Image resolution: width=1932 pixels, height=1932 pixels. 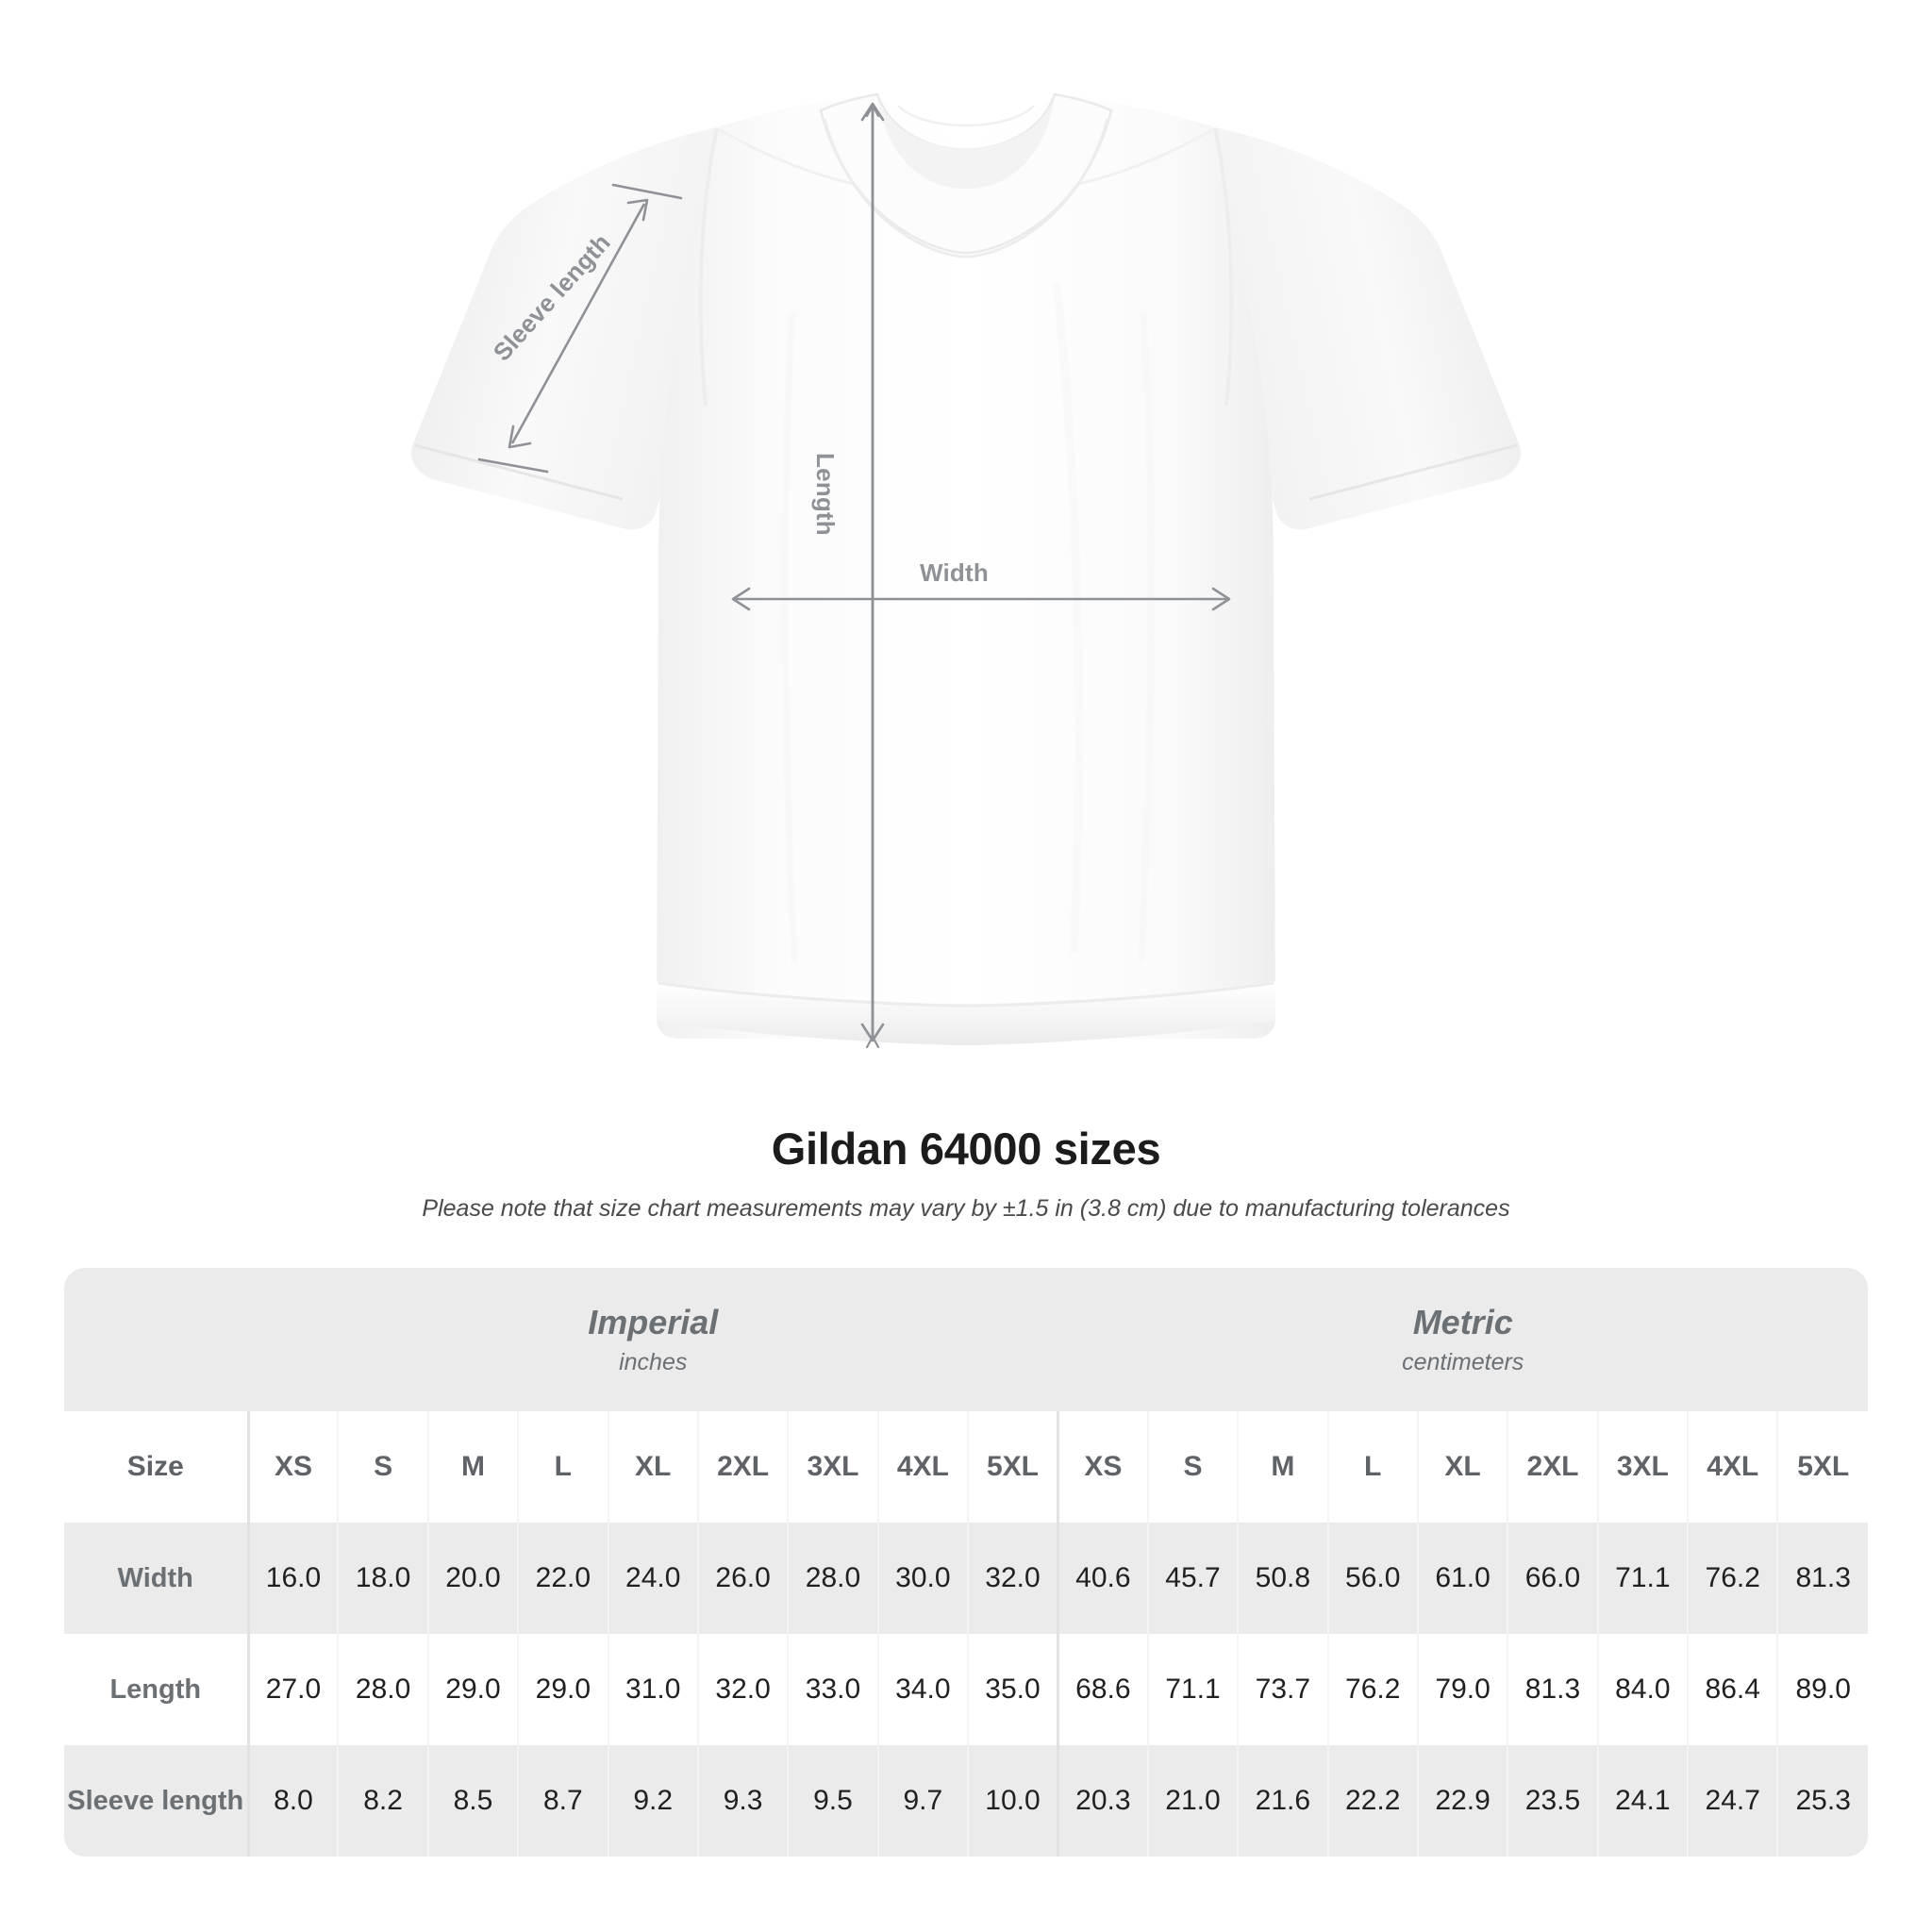 I want to click on unit-band-metric: Metric centimeters, so click(x=1463, y=1339).